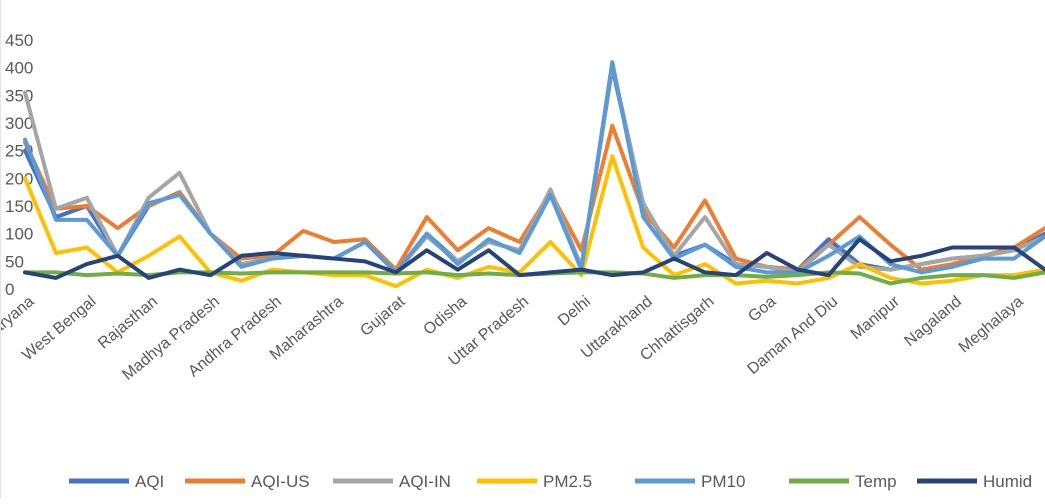  What do you see at coordinates (19, 234) in the screenshot?
I see `y-tick-label: 100` at bounding box center [19, 234].